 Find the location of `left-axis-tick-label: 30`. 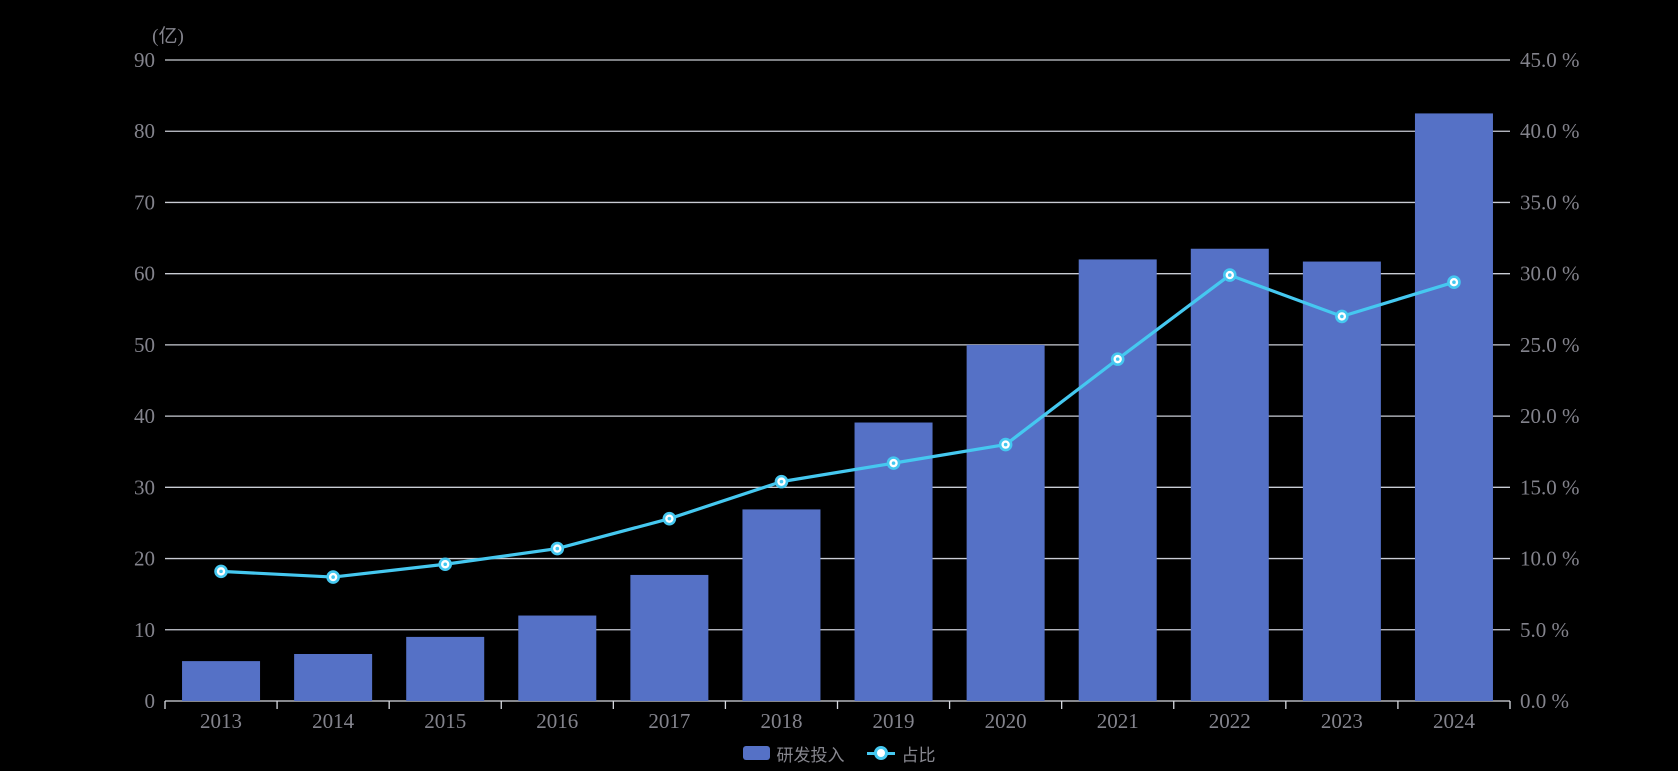

left-axis-tick-label: 30 is located at coordinates (144, 487).